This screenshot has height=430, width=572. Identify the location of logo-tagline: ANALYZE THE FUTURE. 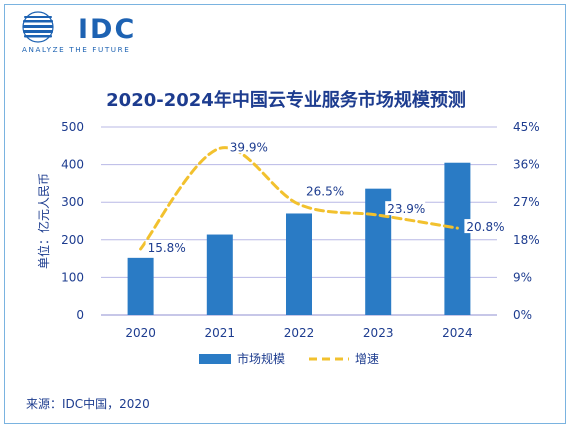
(76, 49).